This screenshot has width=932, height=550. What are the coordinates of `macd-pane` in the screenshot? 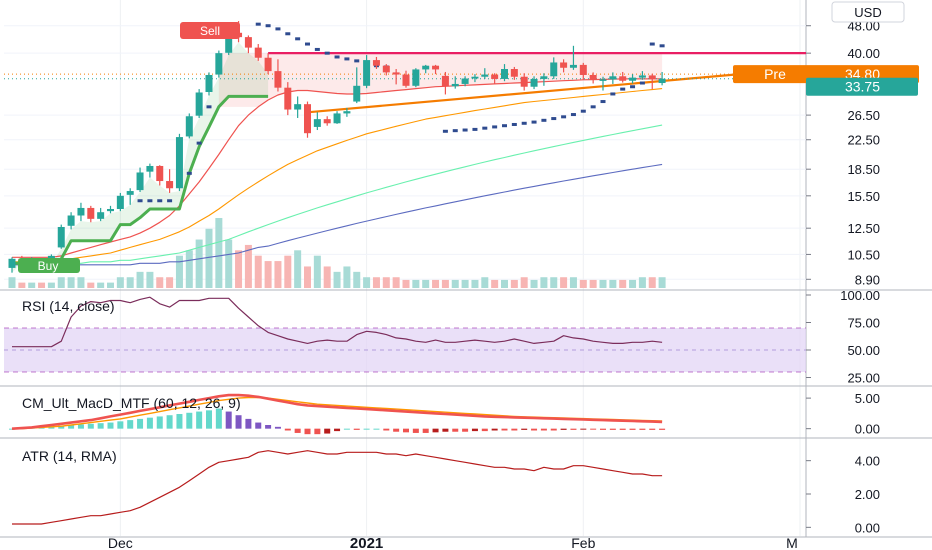 It's located at (337, 414).